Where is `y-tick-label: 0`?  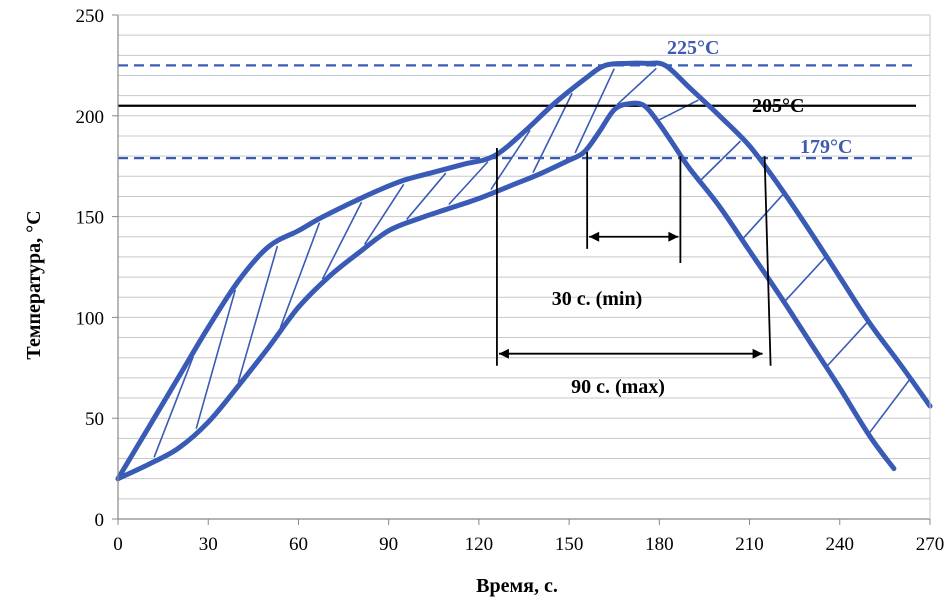
y-tick-label: 0 is located at coordinates (100, 520).